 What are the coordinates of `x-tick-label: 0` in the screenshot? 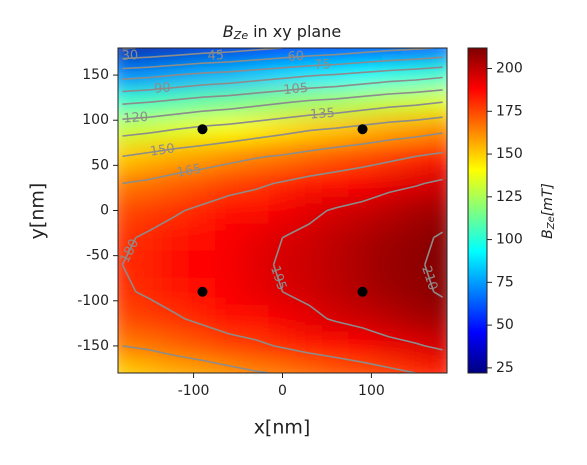 It's located at (282, 391).